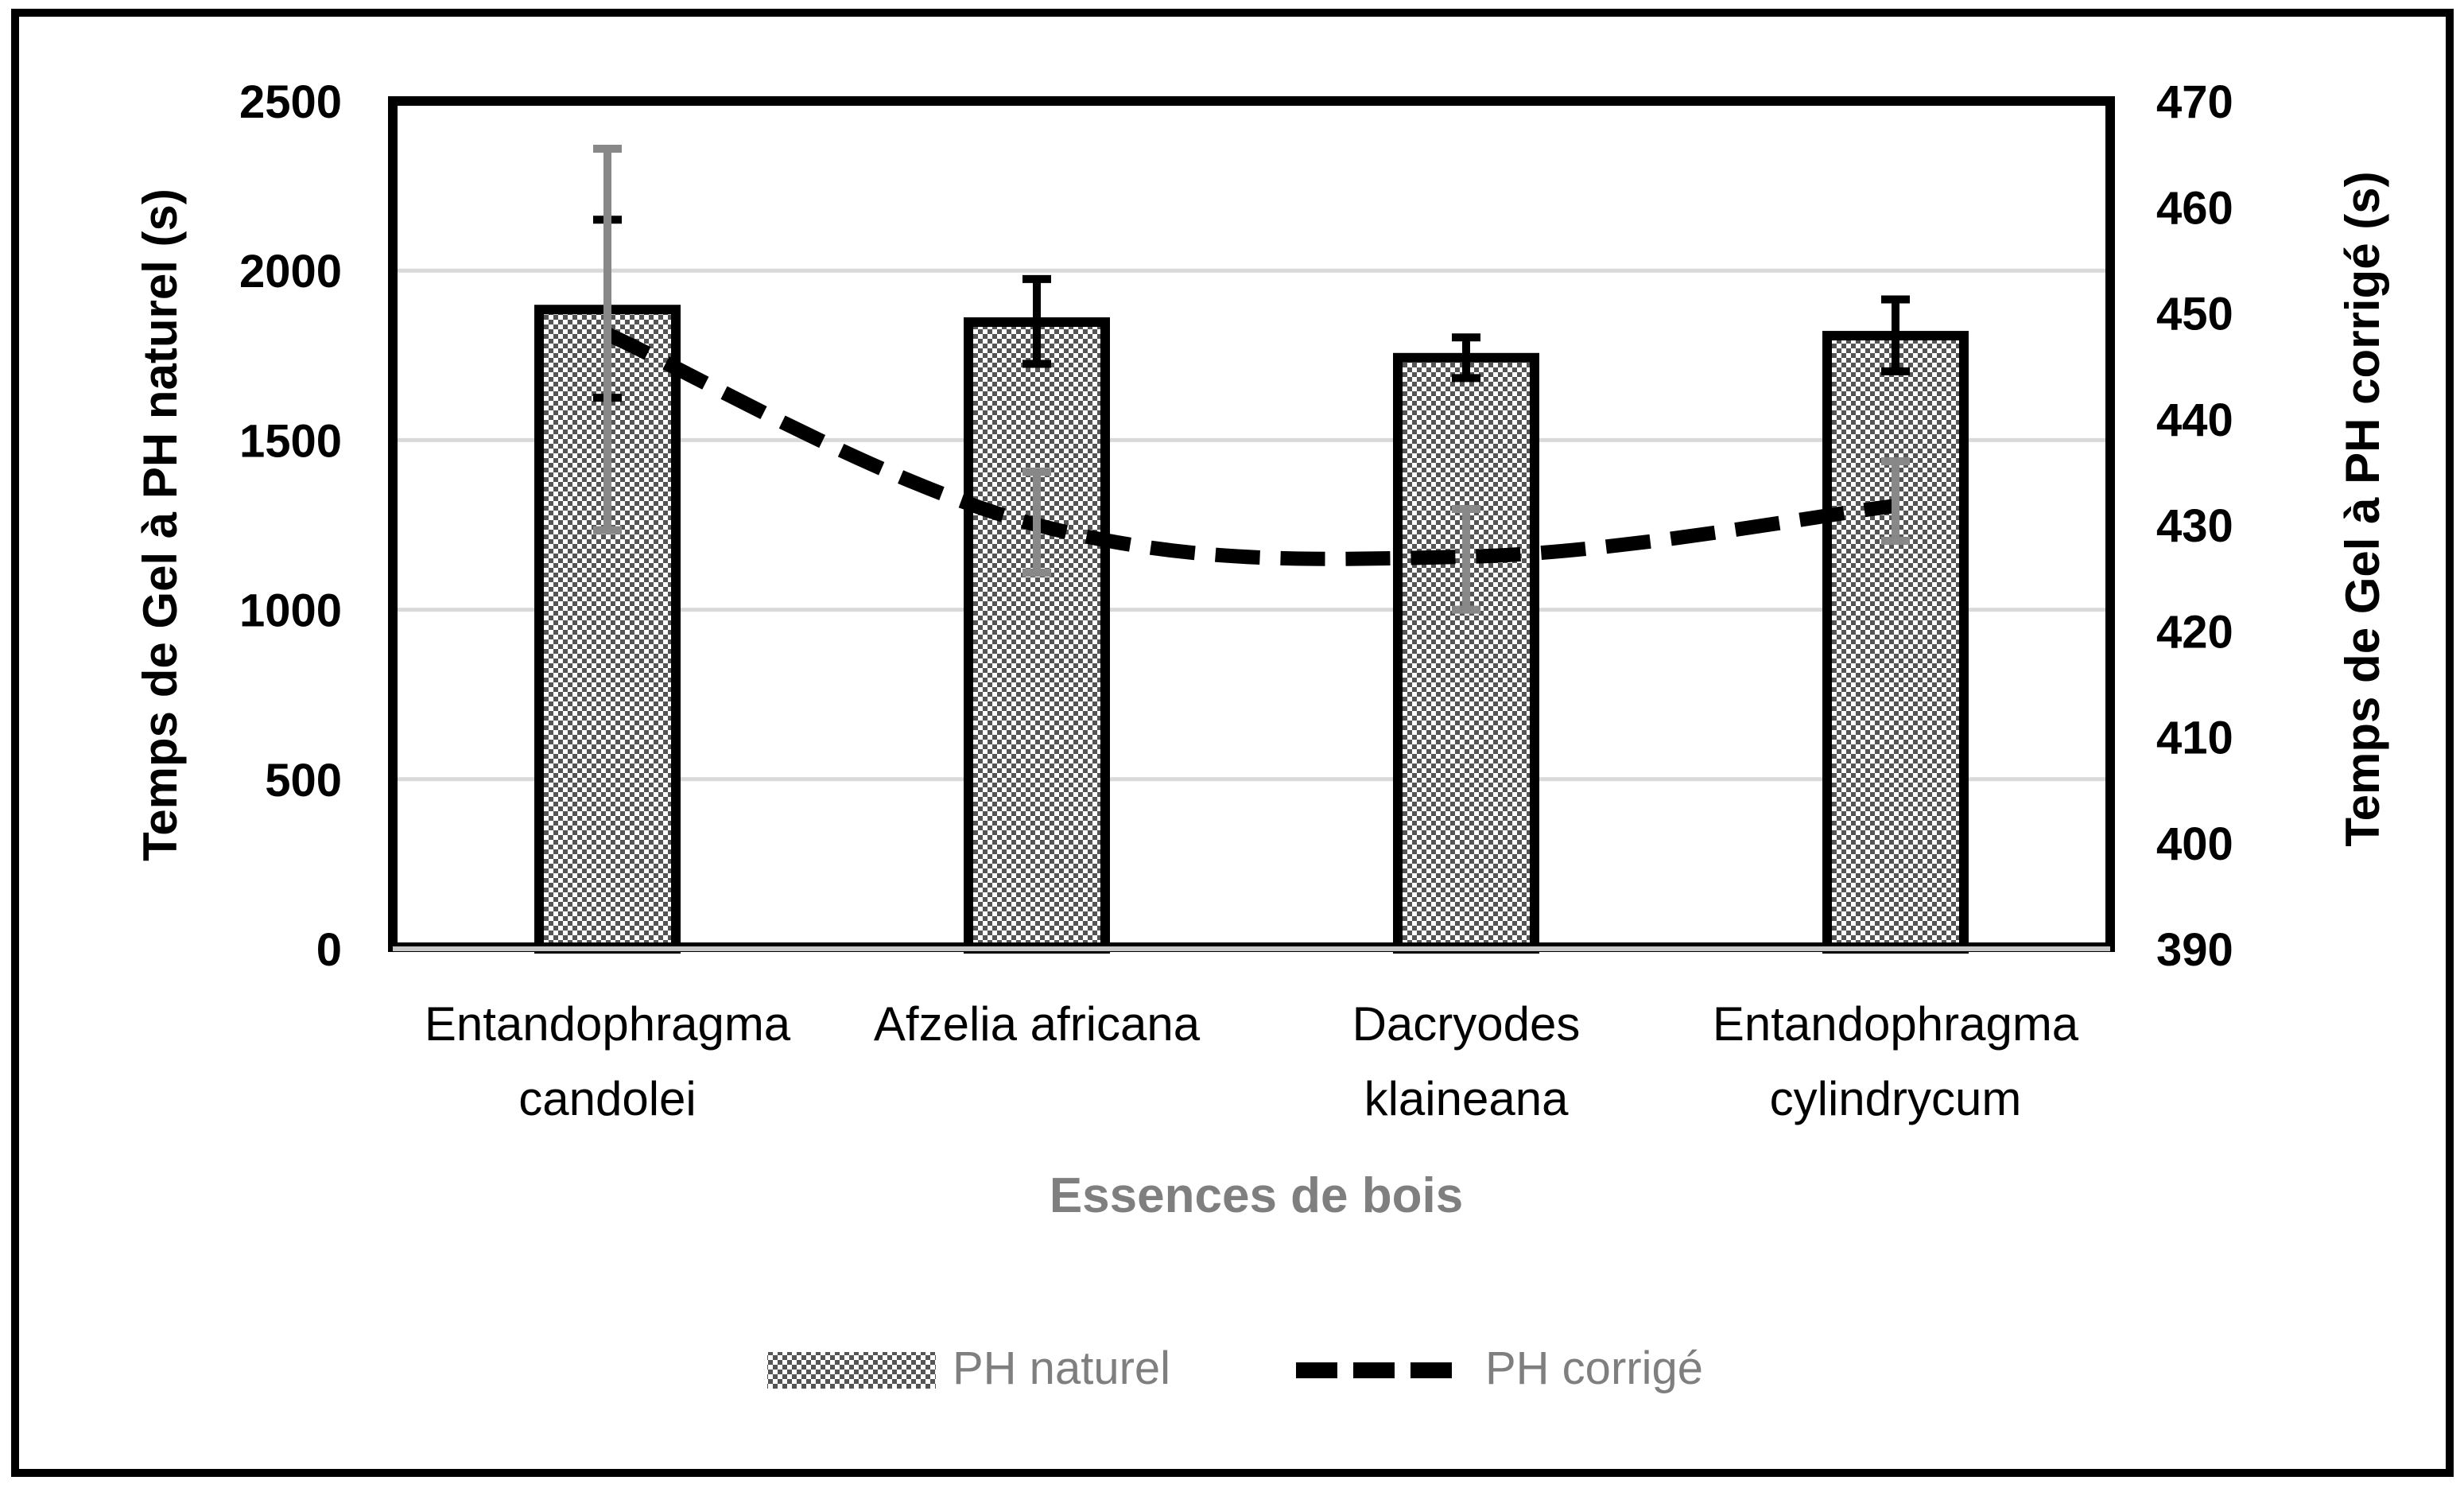 This screenshot has height=1492, width=2464. What do you see at coordinates (1467, 1098) in the screenshot?
I see `category-label: klaineana` at bounding box center [1467, 1098].